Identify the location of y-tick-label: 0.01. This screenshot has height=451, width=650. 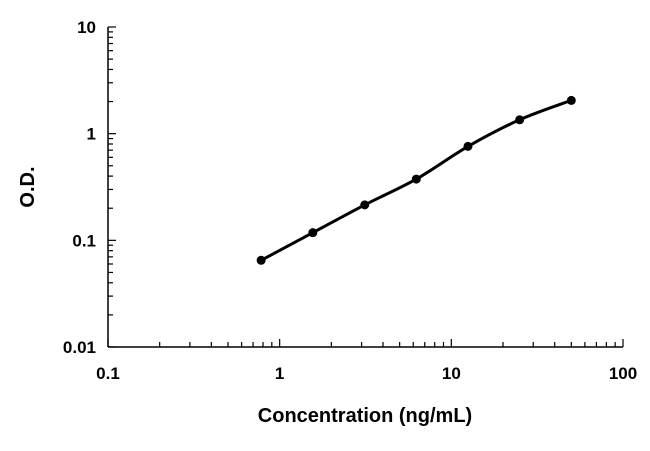
(79, 347).